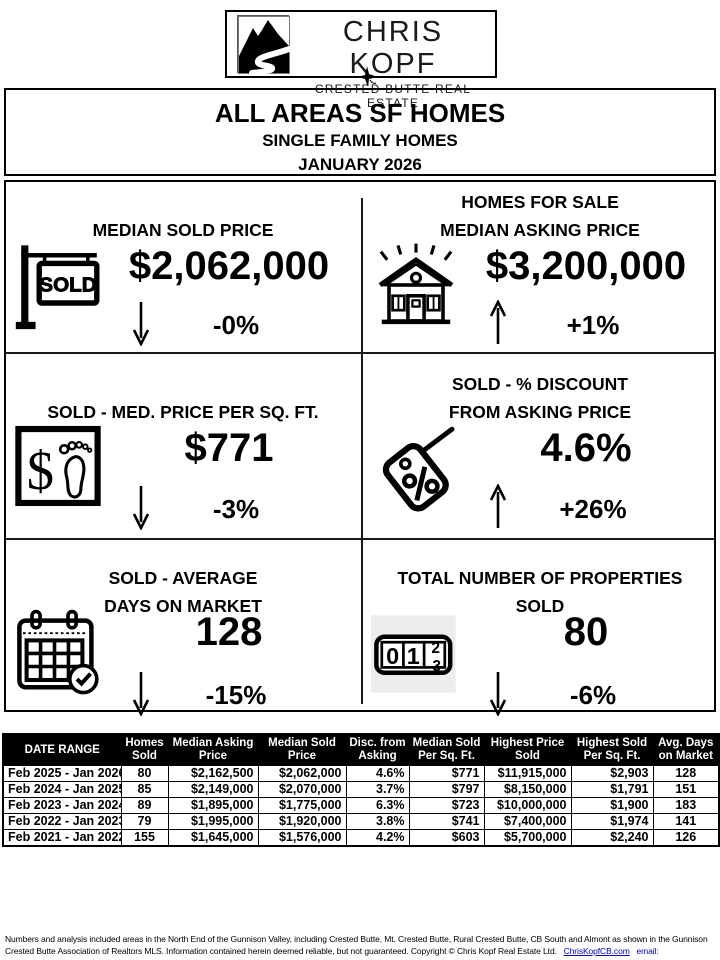  I want to click on table-cell: $1,920,000, so click(302, 821).